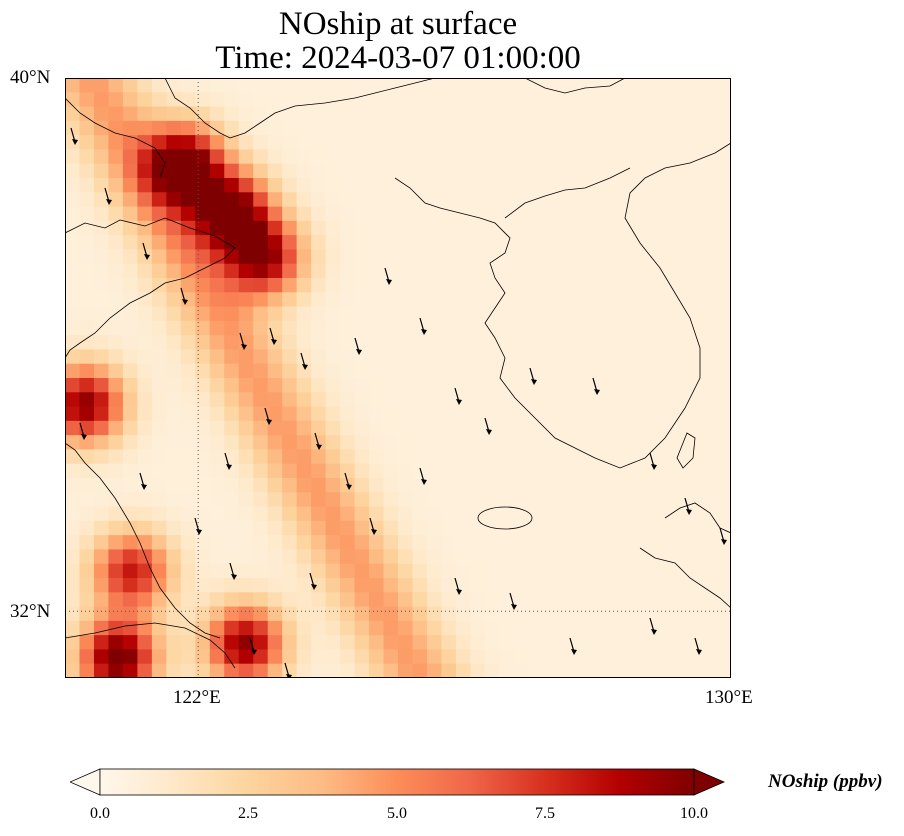 Image resolution: width=904 pixels, height=836 pixels. I want to click on coastline-bohai, so click(115, 138).